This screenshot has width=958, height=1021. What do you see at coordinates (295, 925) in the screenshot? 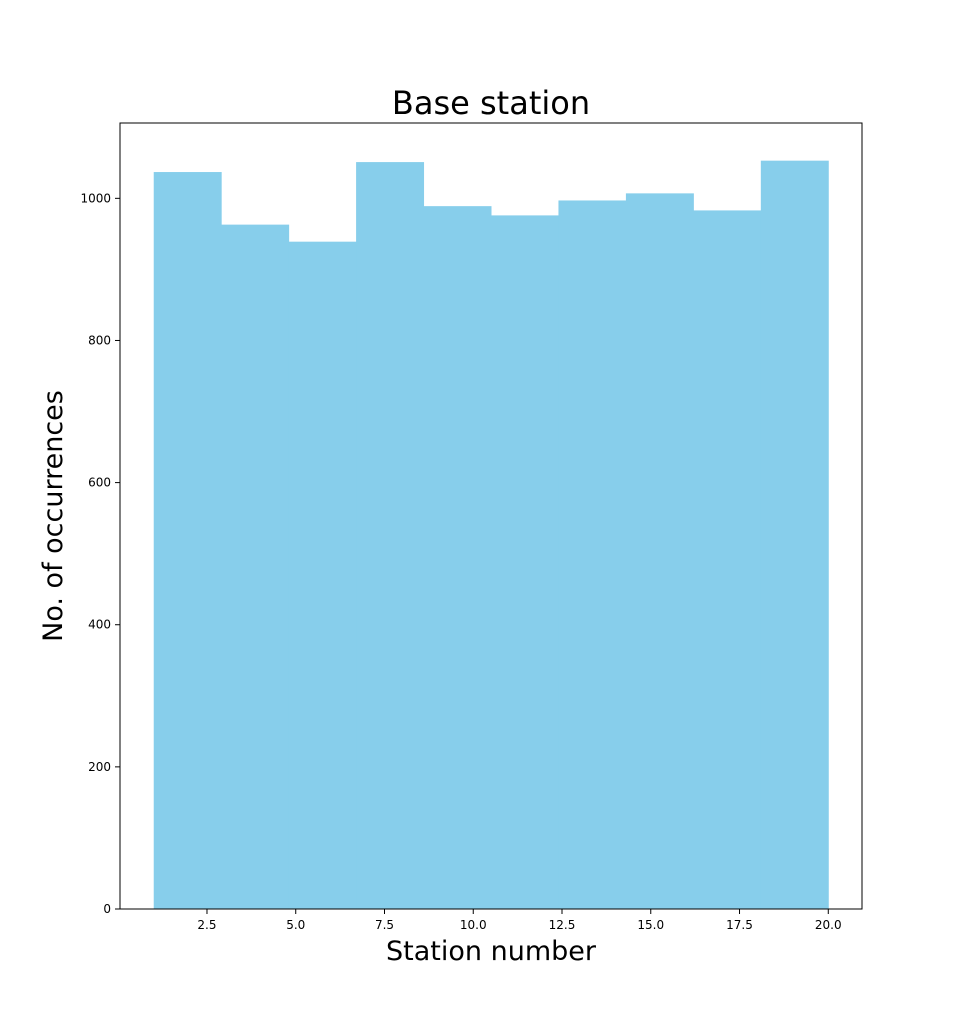
I see `x-tick-label: 5.0` at bounding box center [295, 925].